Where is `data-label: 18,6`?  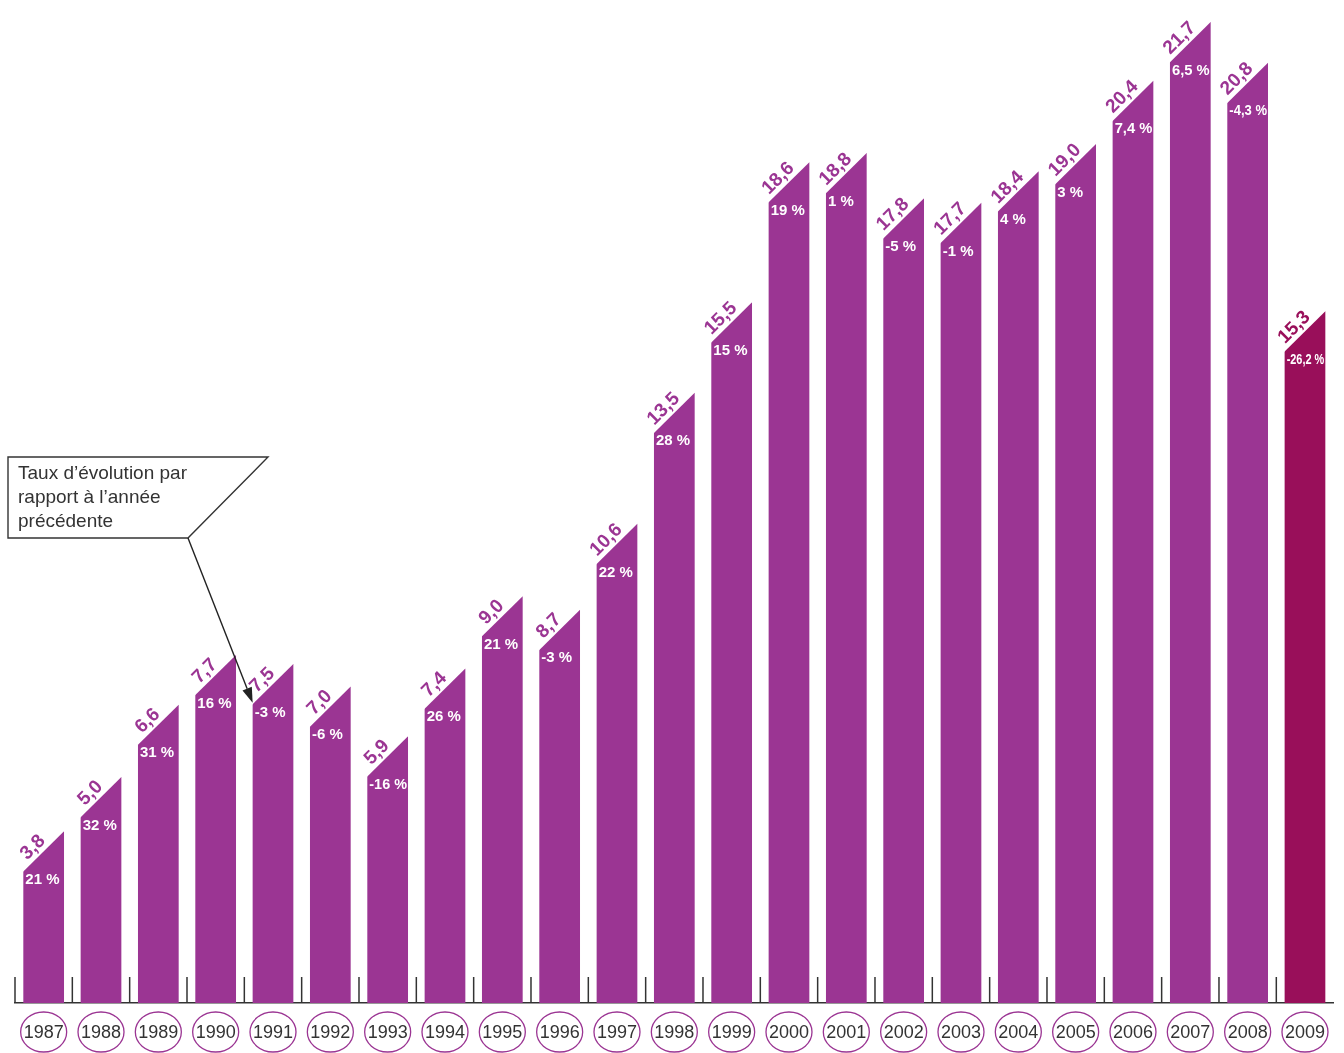
data-label: 18,6 is located at coordinates (777, 177).